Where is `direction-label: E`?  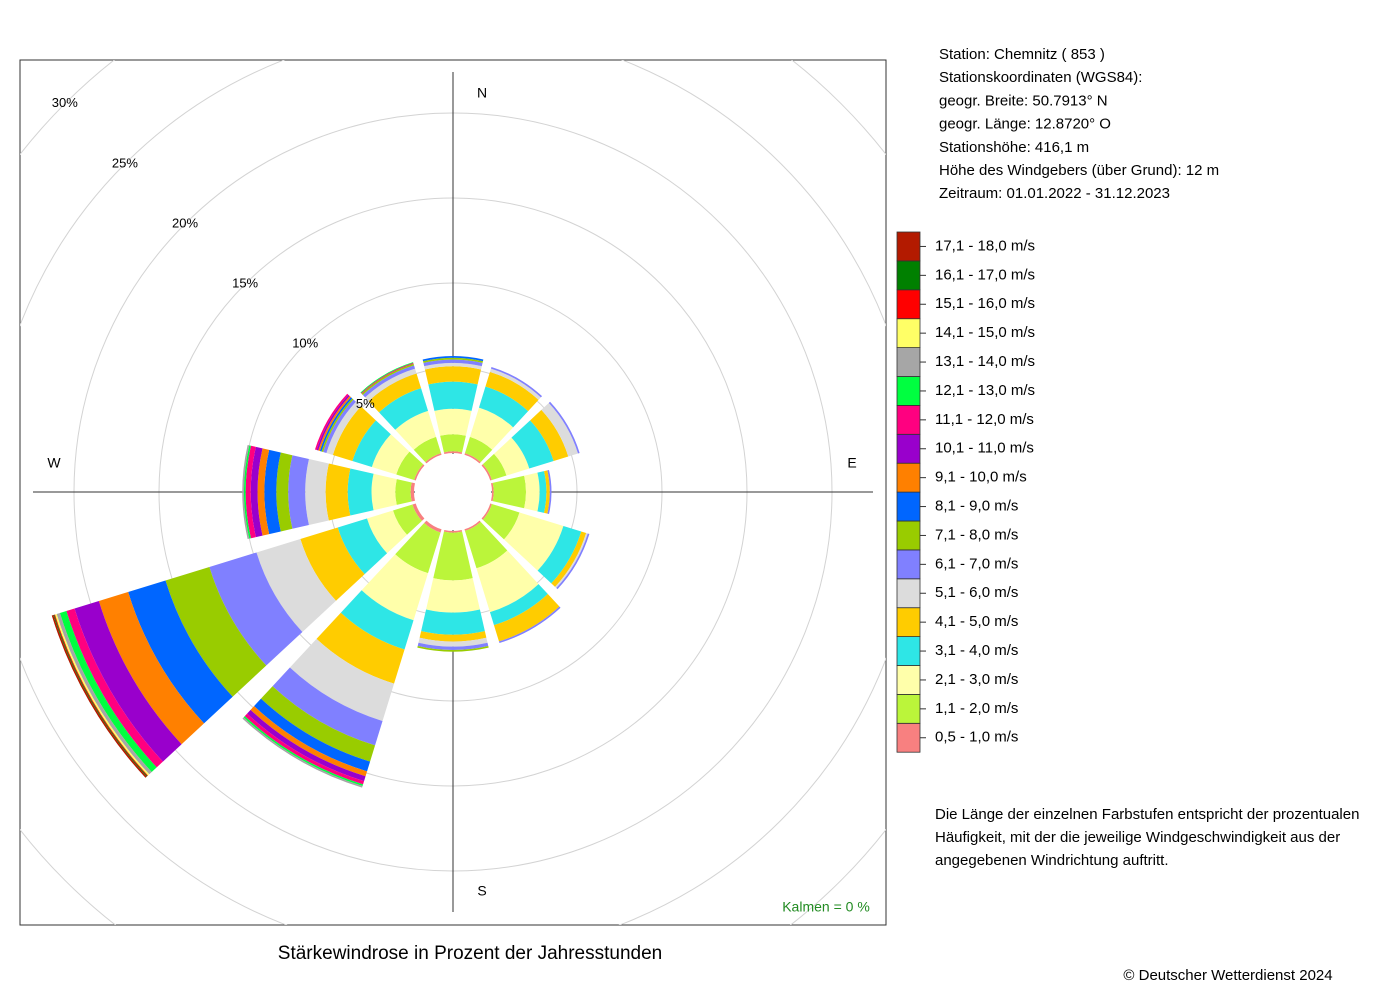
direction-label: E is located at coordinates (851, 463).